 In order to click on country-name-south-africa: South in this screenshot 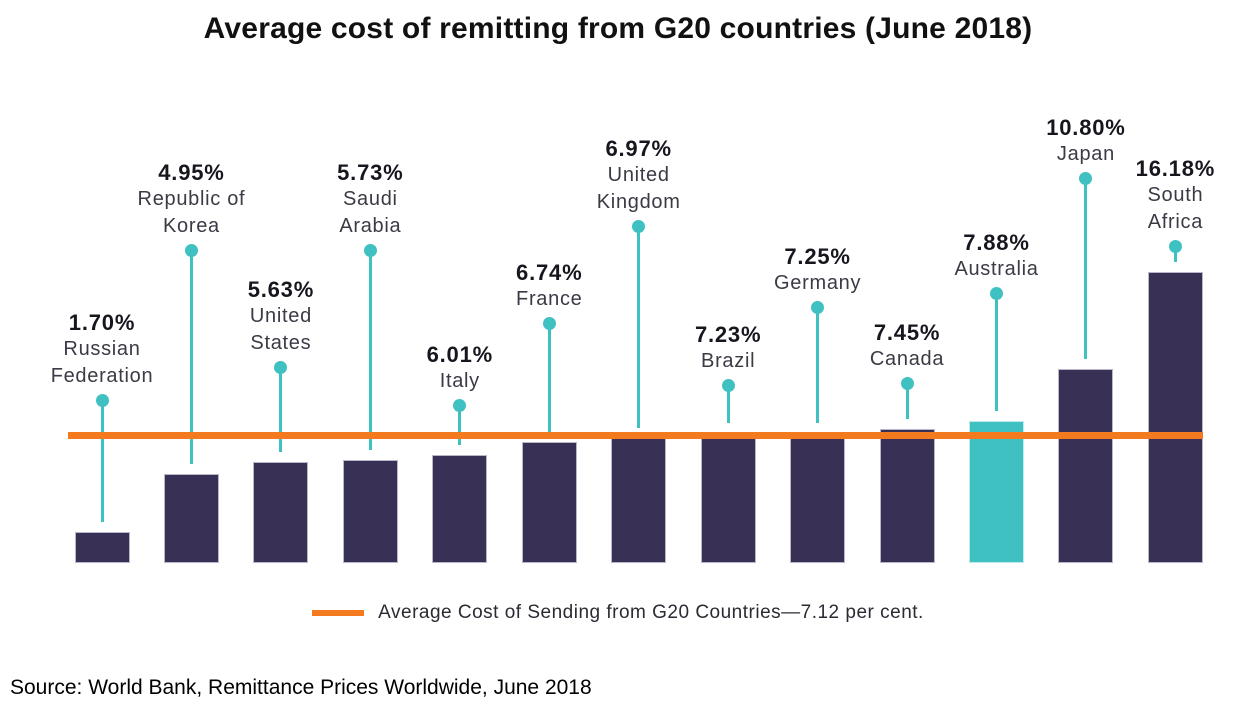, I will do `click(1175, 195)`.